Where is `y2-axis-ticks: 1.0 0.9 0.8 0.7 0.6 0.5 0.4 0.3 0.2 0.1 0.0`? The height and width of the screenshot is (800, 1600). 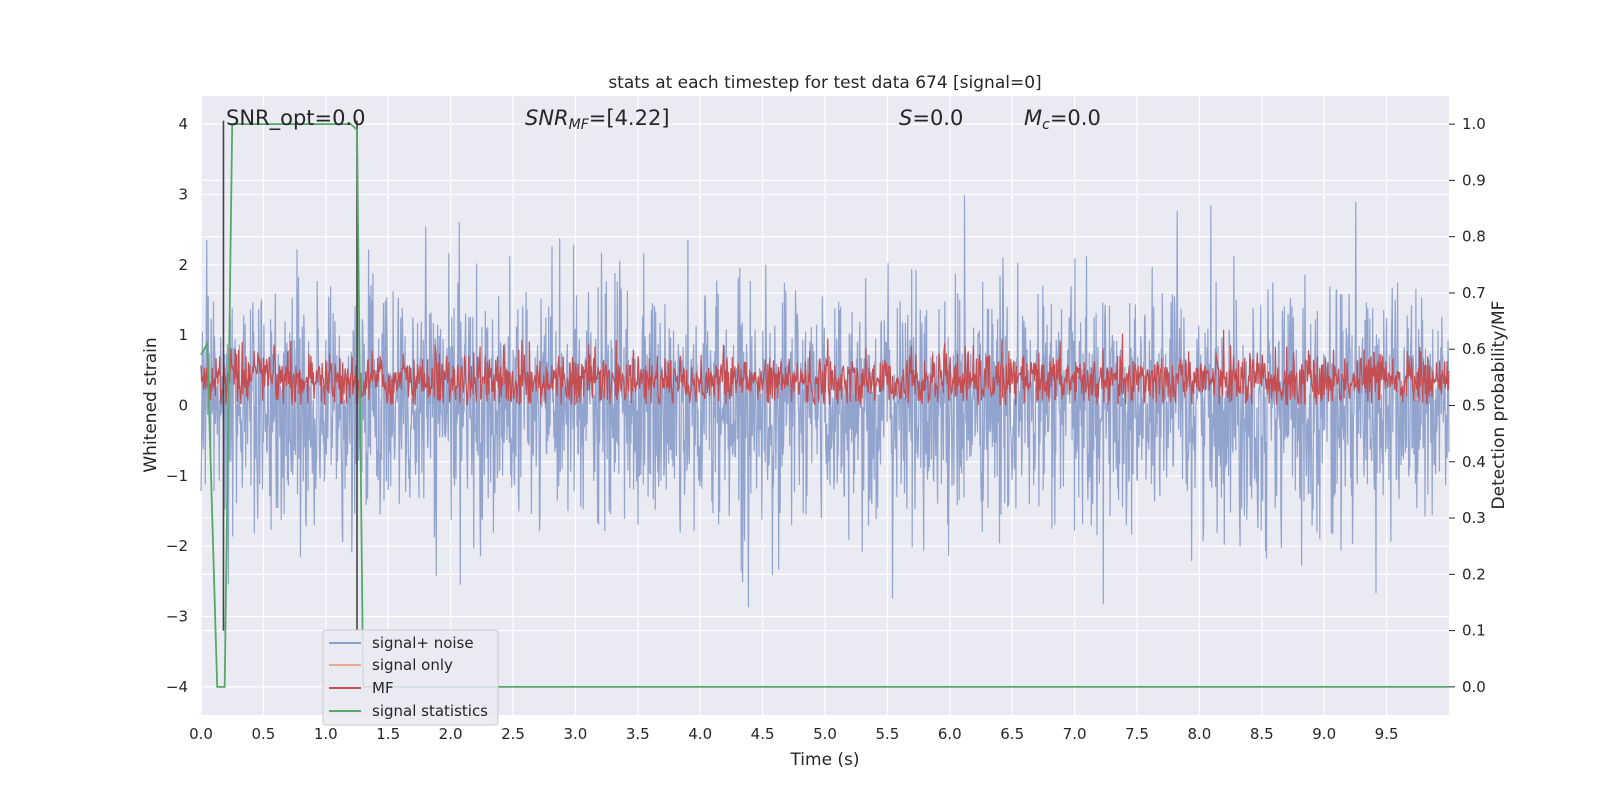 y2-axis-ticks: 1.0 0.9 0.8 0.7 0.6 0.5 0.4 0.3 0.2 0.1 0.0 is located at coordinates (1467, 405).